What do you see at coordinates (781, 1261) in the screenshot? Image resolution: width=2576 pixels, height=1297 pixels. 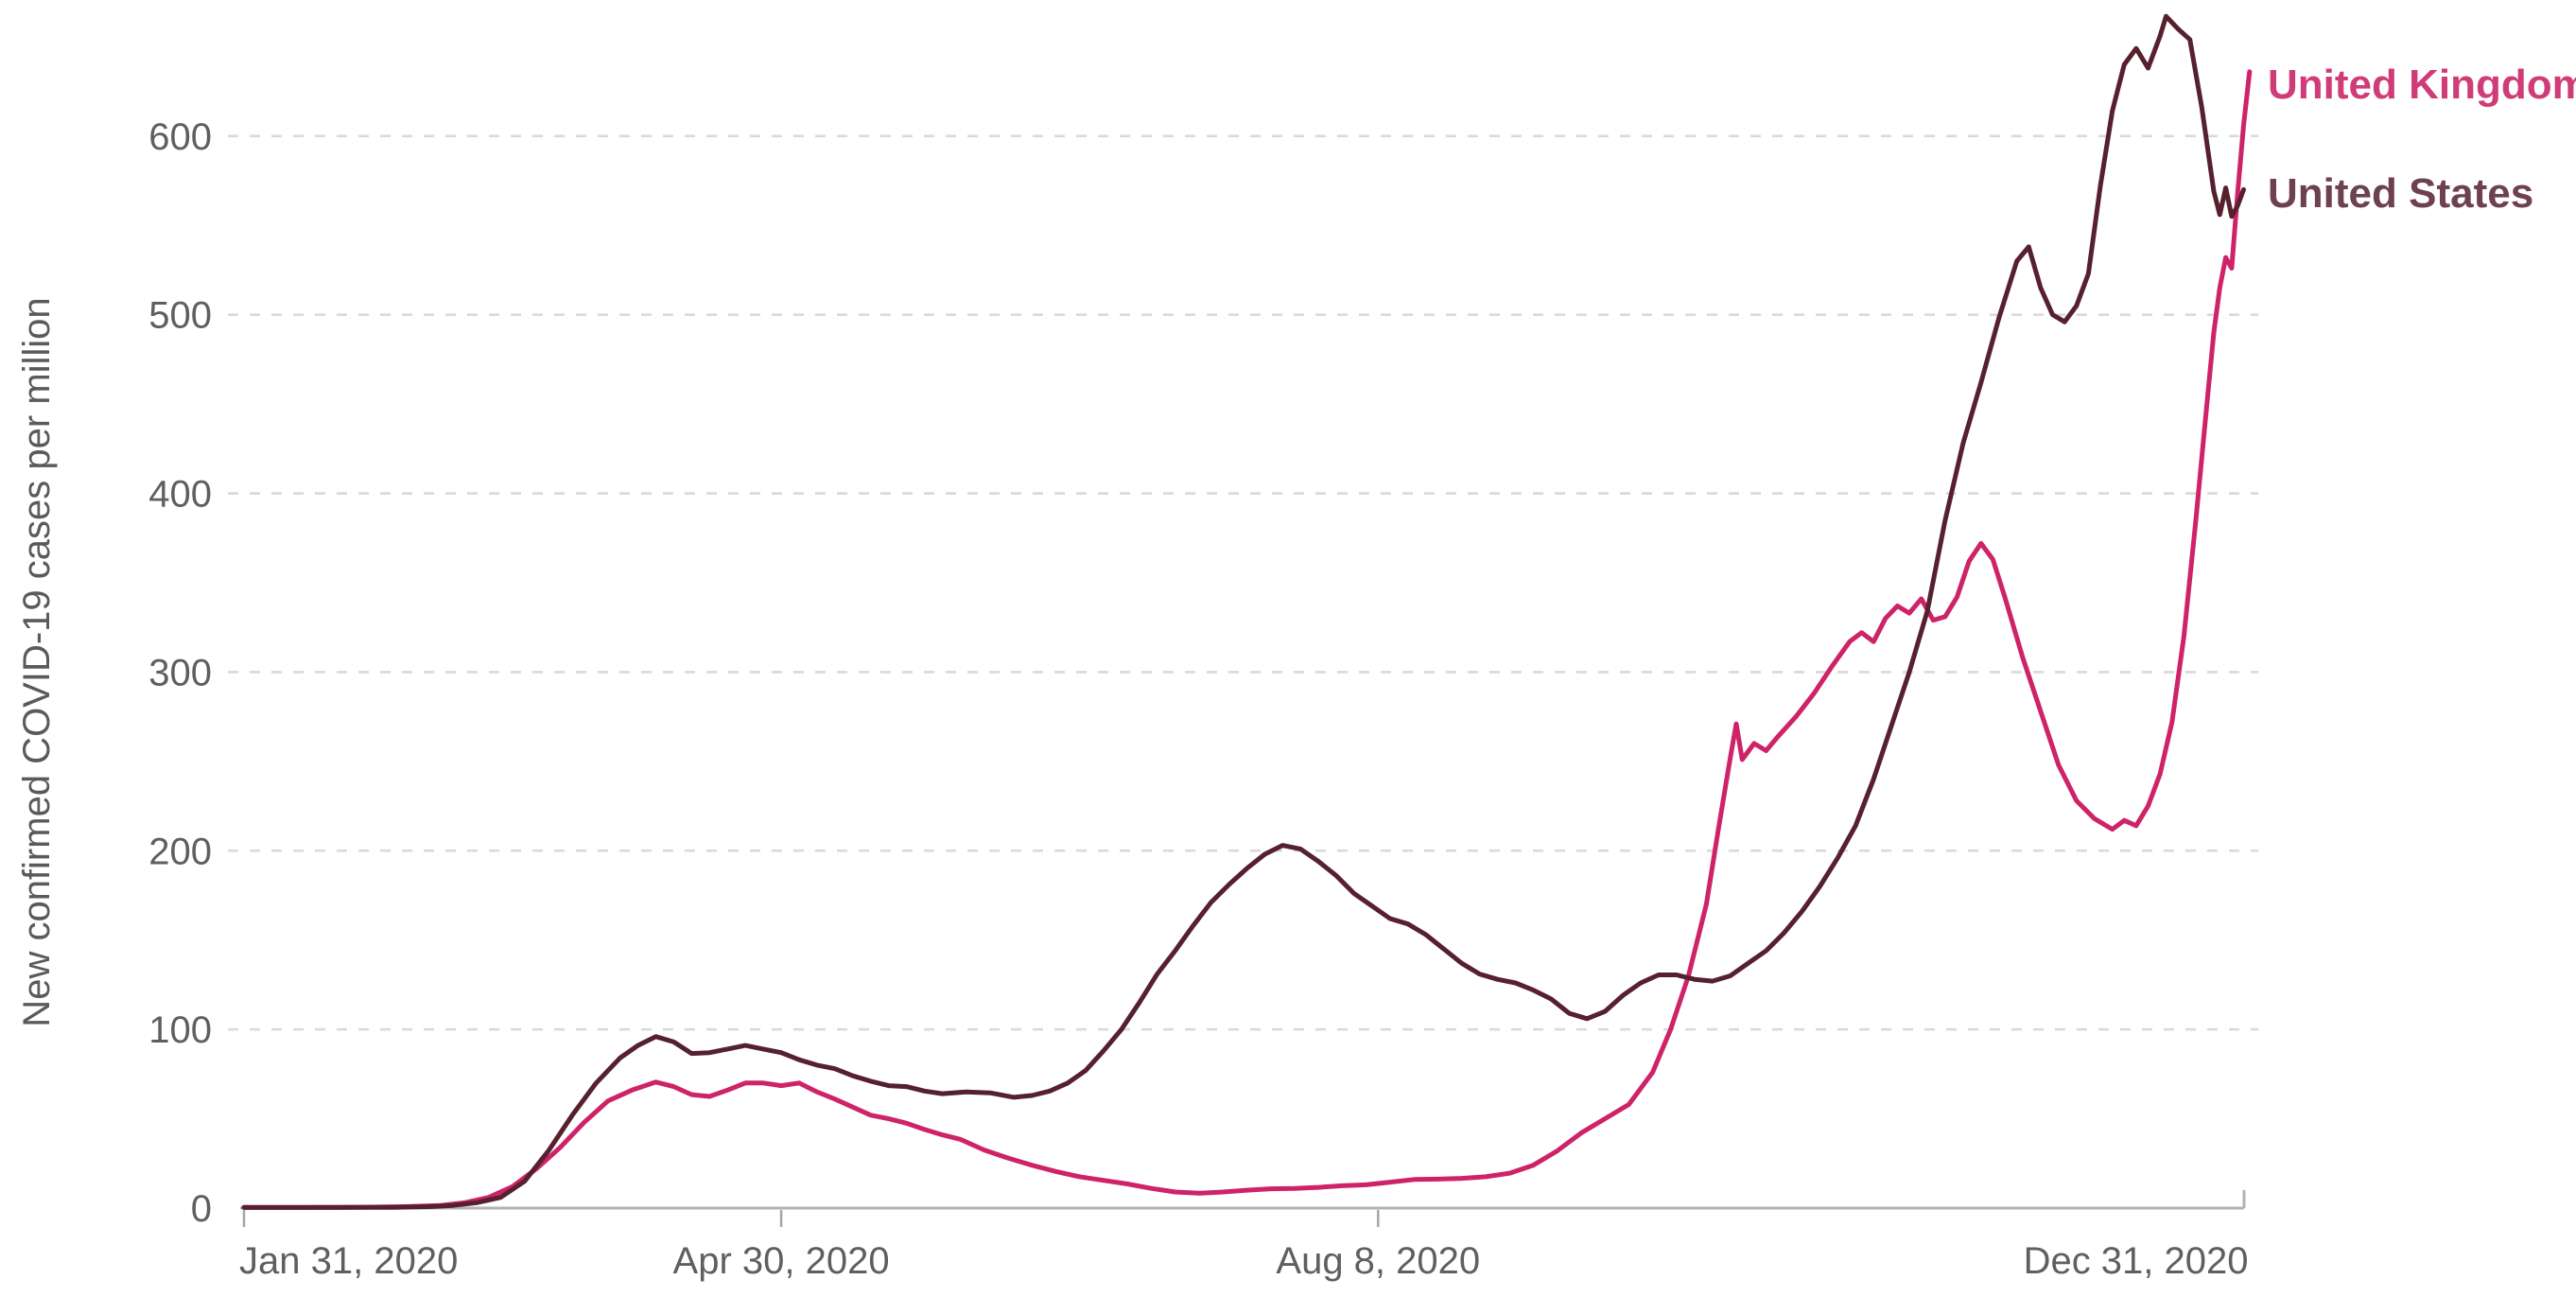 I see `x-tick-label: Apr 30, 2020` at bounding box center [781, 1261].